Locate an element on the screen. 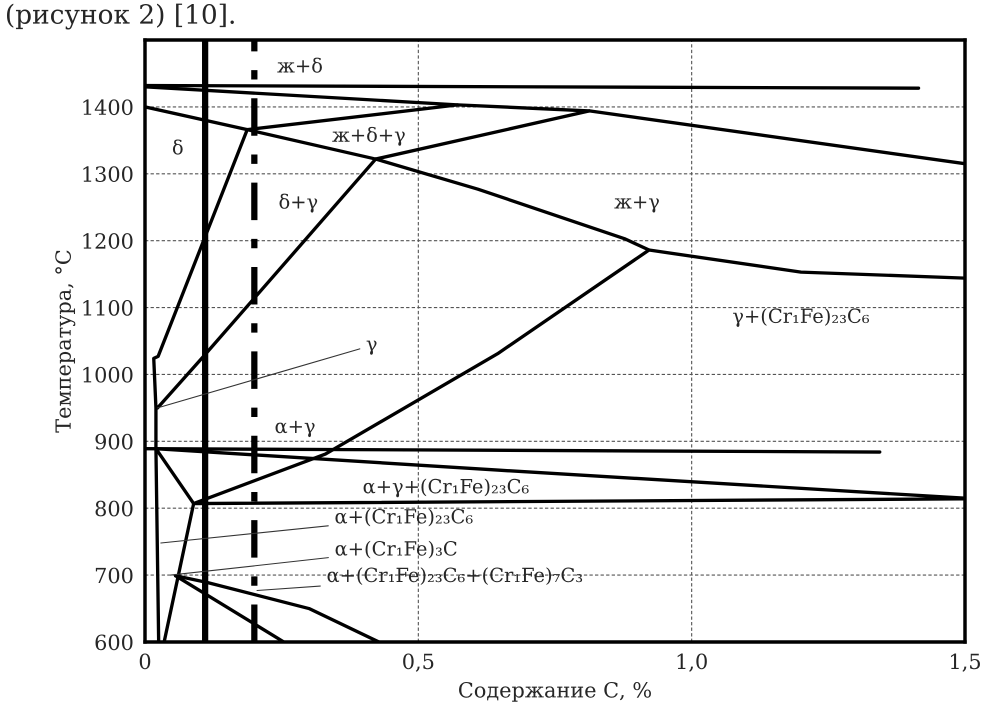  annotation: α+γ is located at coordinates (295, 429).